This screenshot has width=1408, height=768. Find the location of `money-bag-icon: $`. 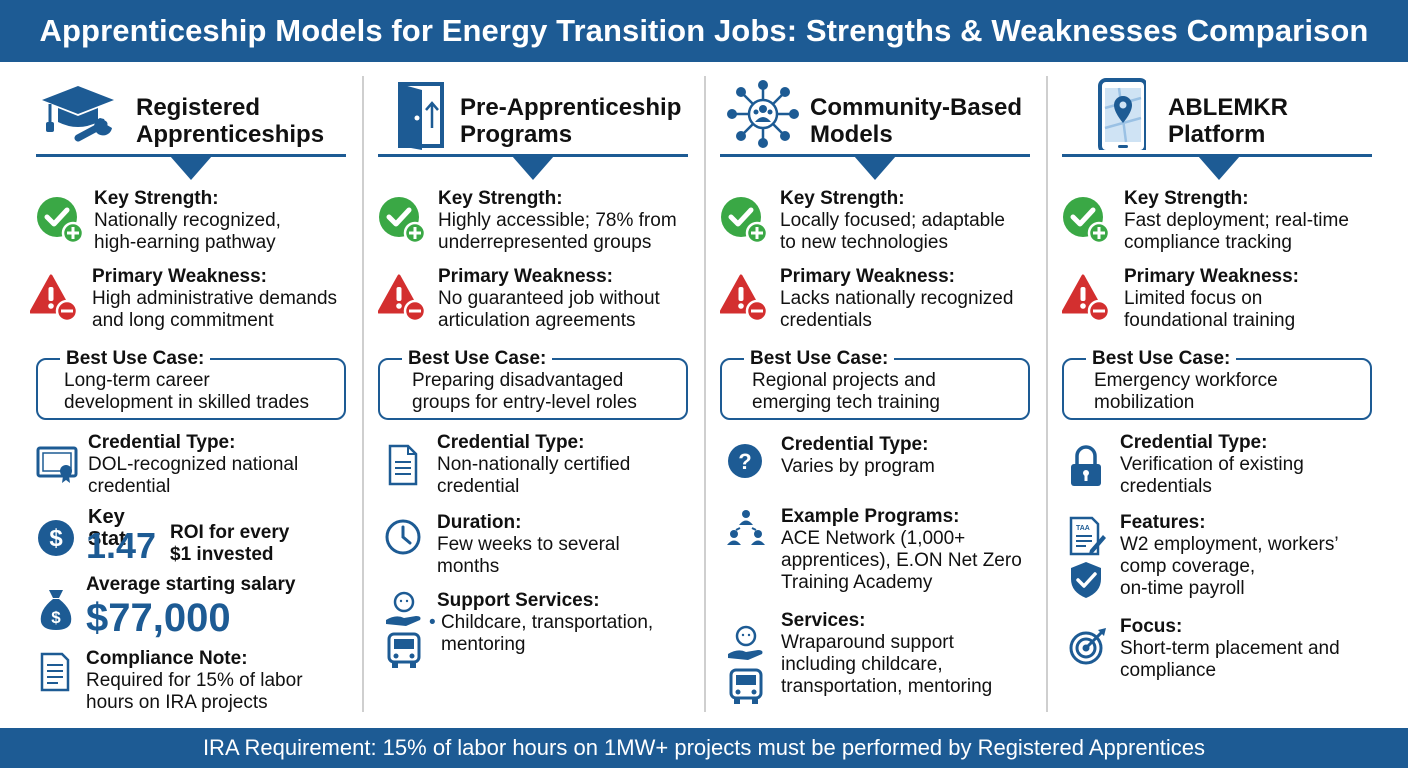

money-bag-icon: $ is located at coordinates (56, 610).